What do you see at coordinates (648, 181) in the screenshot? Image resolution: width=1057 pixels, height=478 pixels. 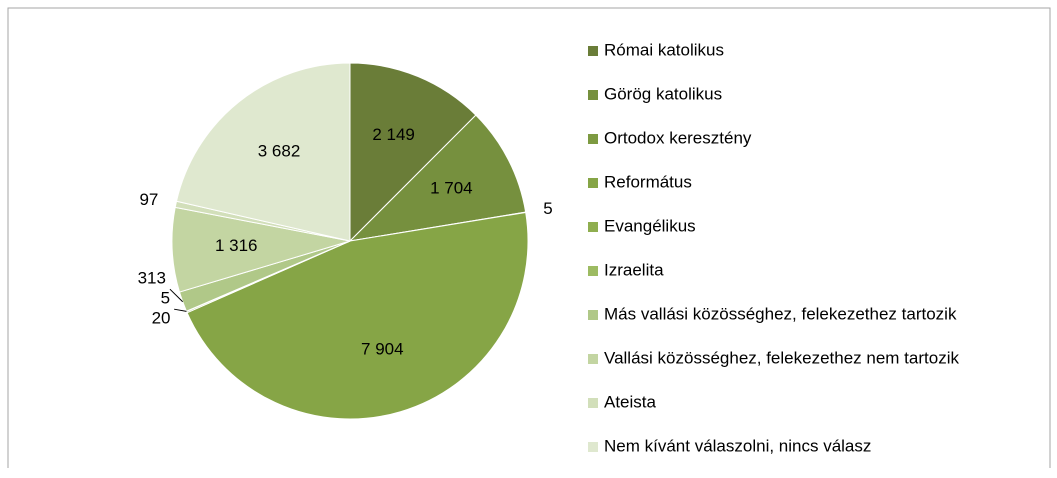 I see `legend-label: Református` at bounding box center [648, 181].